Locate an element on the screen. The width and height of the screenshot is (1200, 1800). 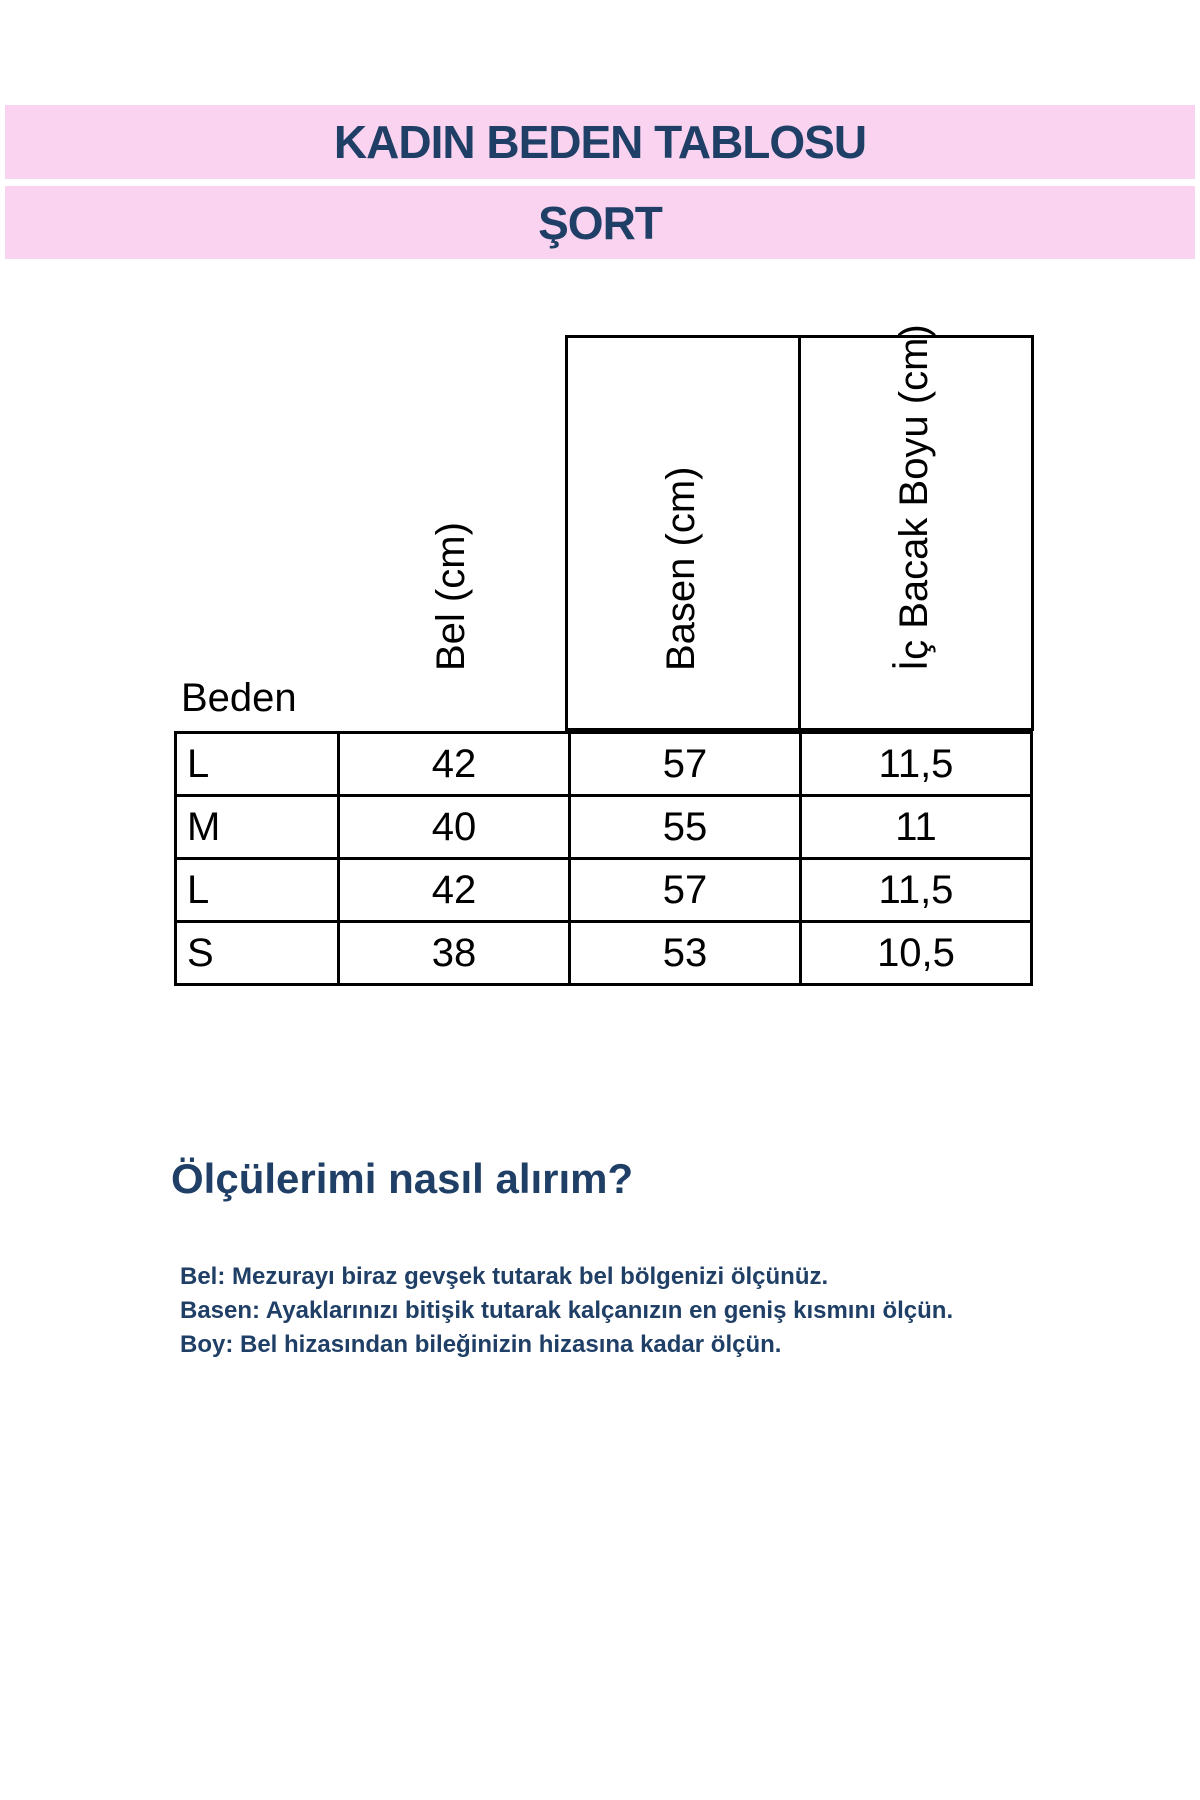
column-header-basen: Basen (cm) is located at coordinates (683, 533).